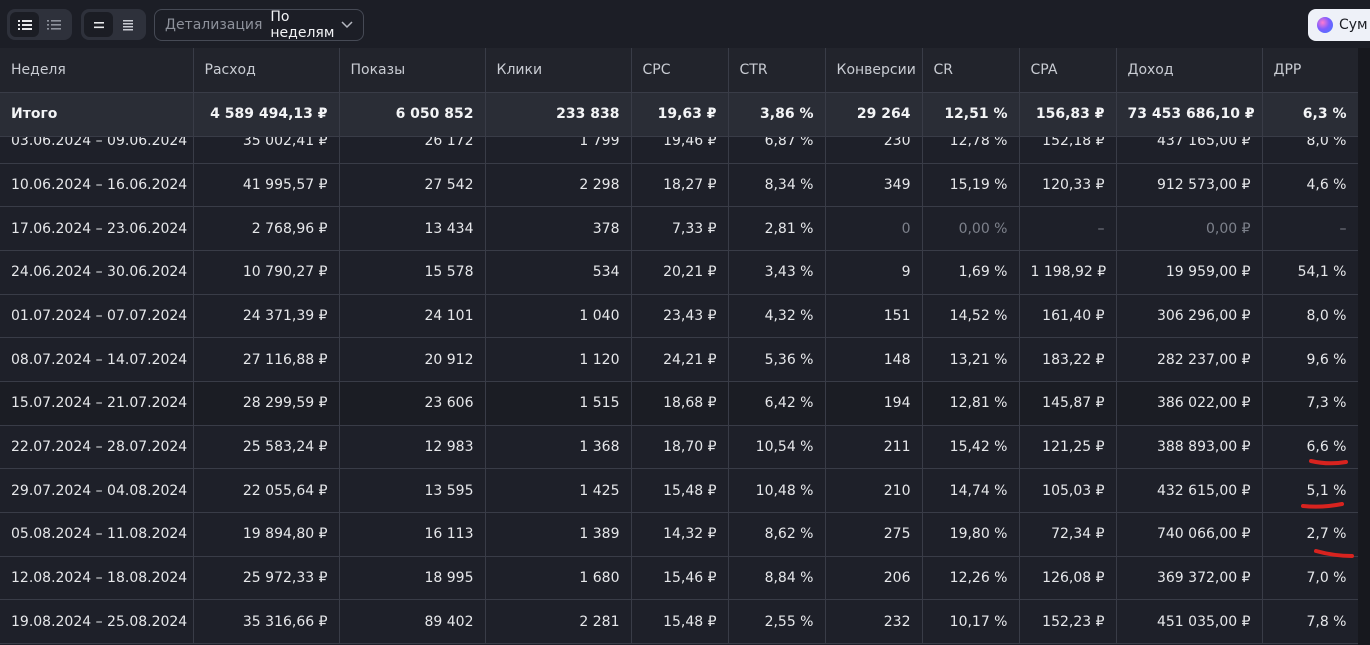  Describe the element at coordinates (347, 25) in the screenshot. I see `chevron-down-icon` at that location.